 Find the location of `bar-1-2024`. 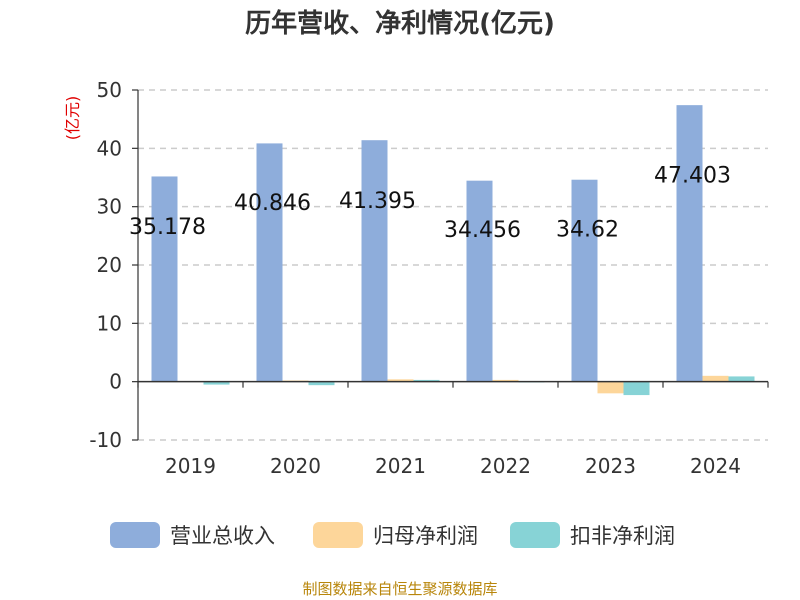

bar-1-2024 is located at coordinates (689, 243).